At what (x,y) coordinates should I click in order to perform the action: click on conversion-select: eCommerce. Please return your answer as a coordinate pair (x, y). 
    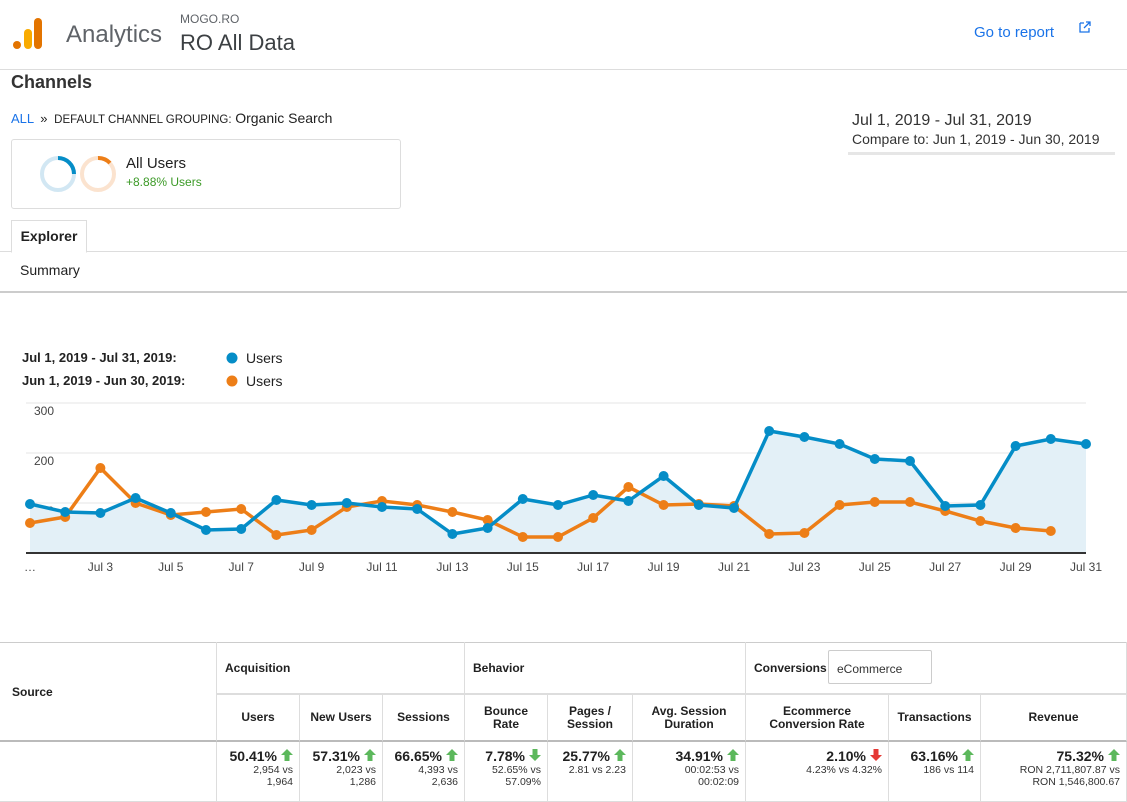
    Looking at the image, I should click on (880, 667).